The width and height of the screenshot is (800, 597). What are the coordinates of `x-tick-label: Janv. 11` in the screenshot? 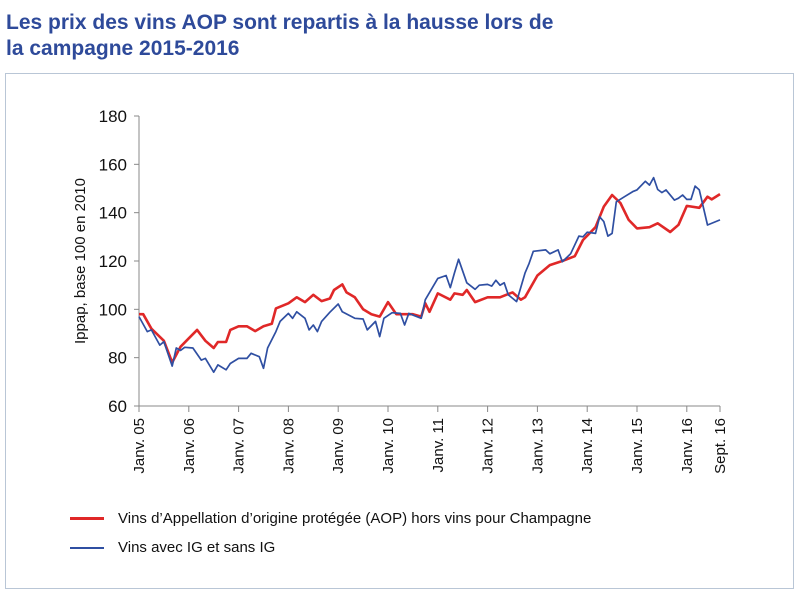 It's located at (438, 445).